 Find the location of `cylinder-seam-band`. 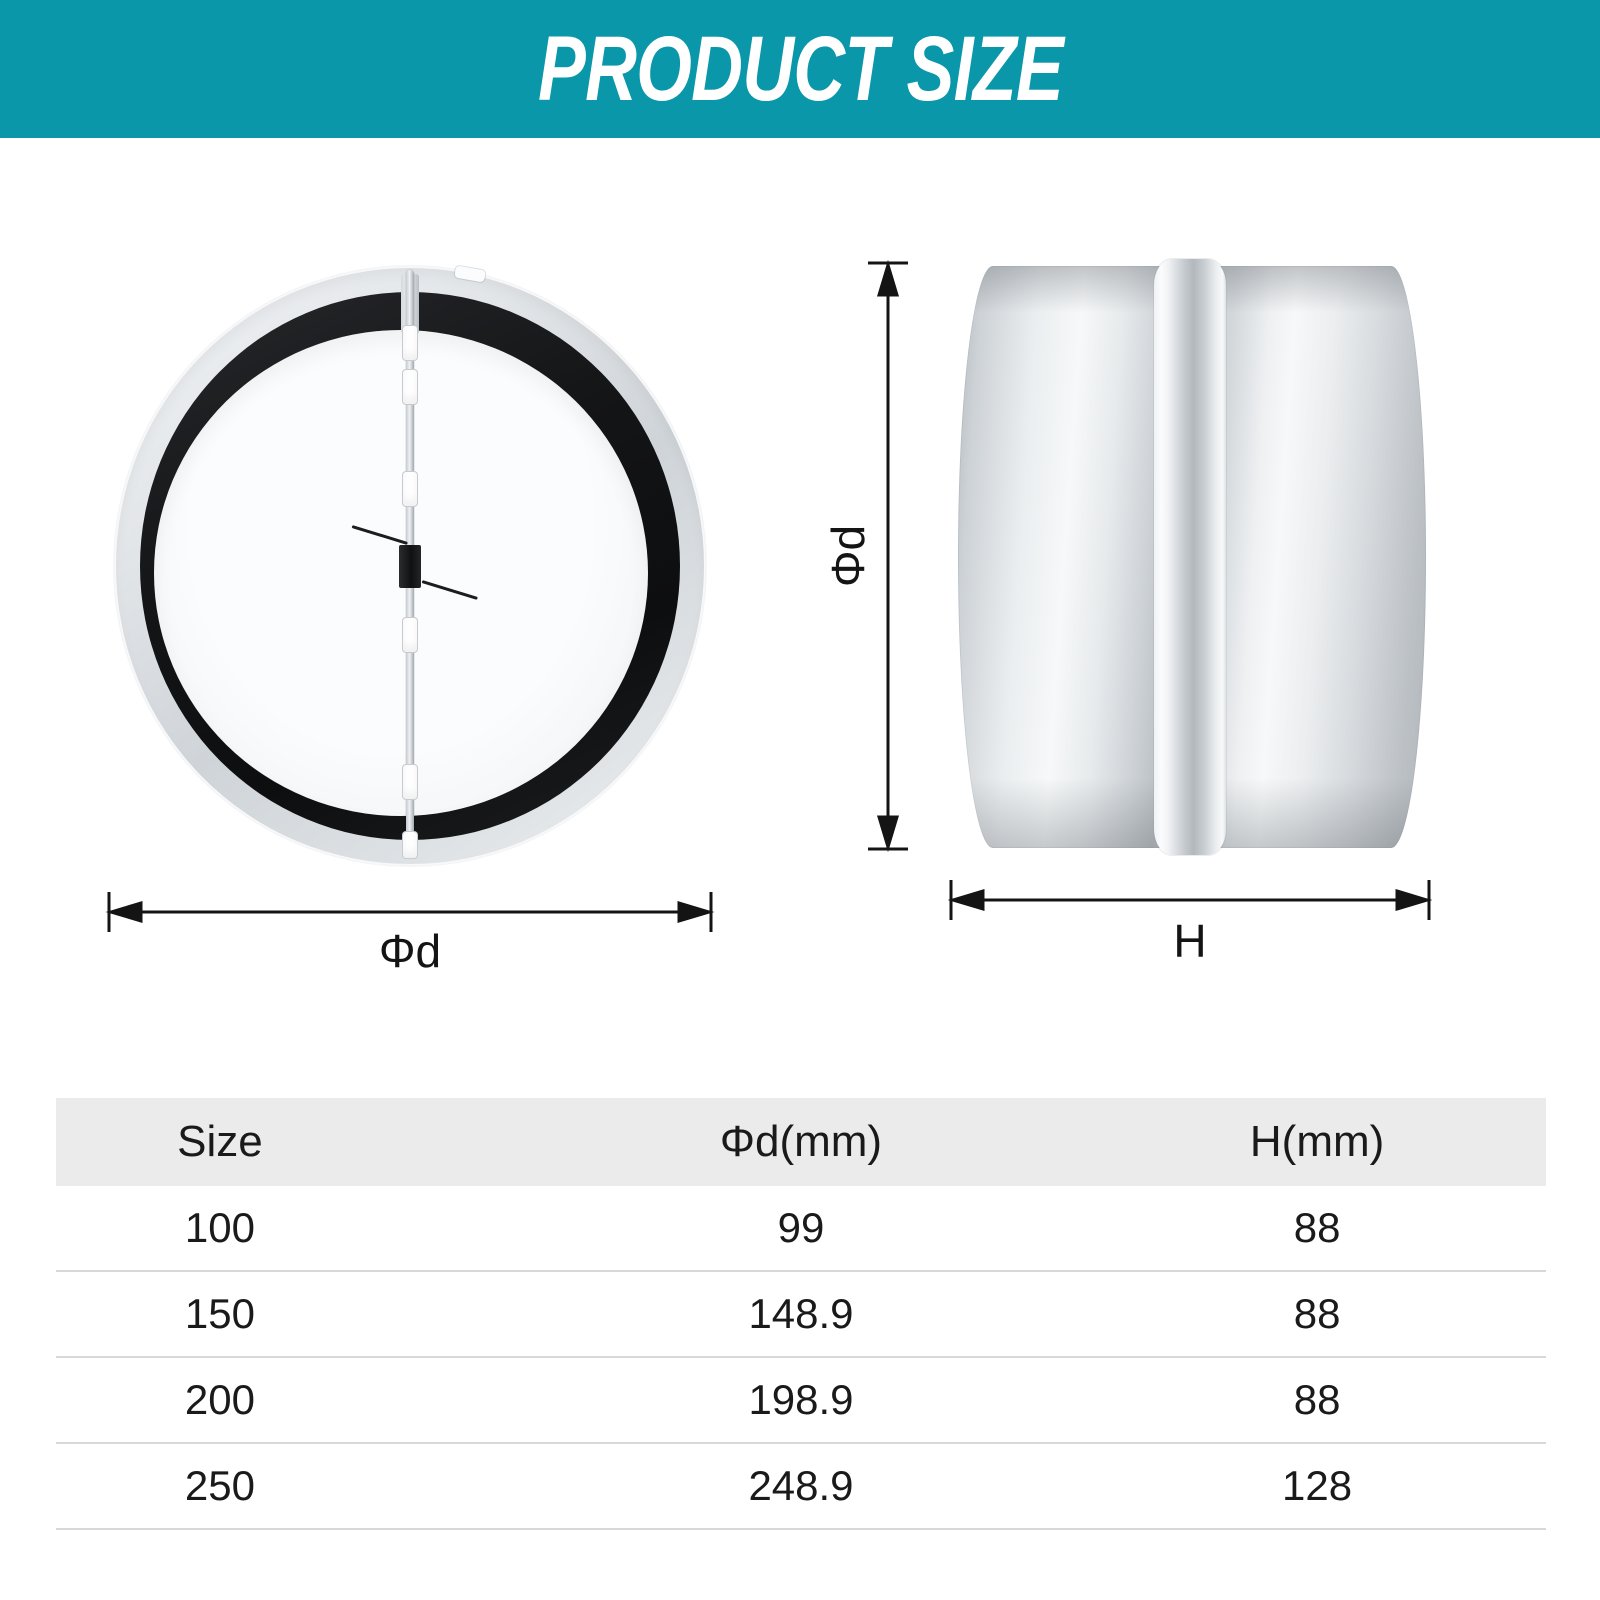

cylinder-seam-band is located at coordinates (1190, 557).